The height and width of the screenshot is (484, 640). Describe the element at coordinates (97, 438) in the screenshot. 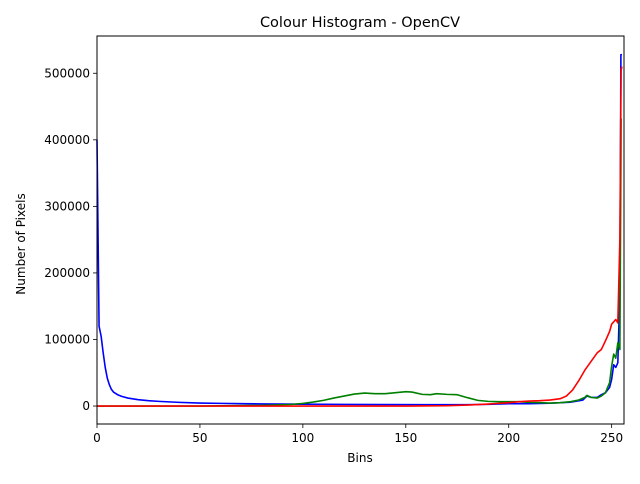

I see `x-tick-label: 0` at that location.